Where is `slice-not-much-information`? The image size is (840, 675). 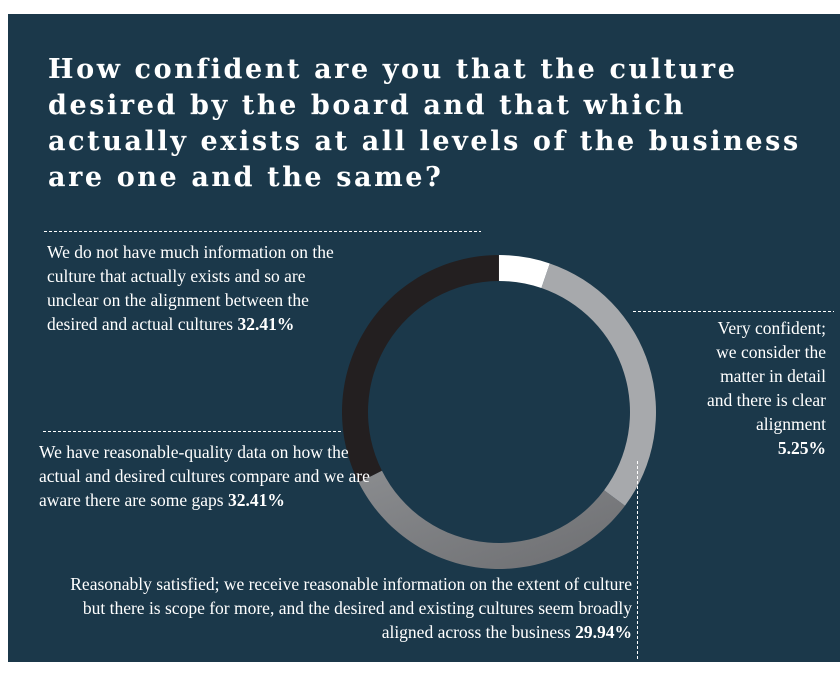 slice-not-much-information is located at coordinates (420, 369).